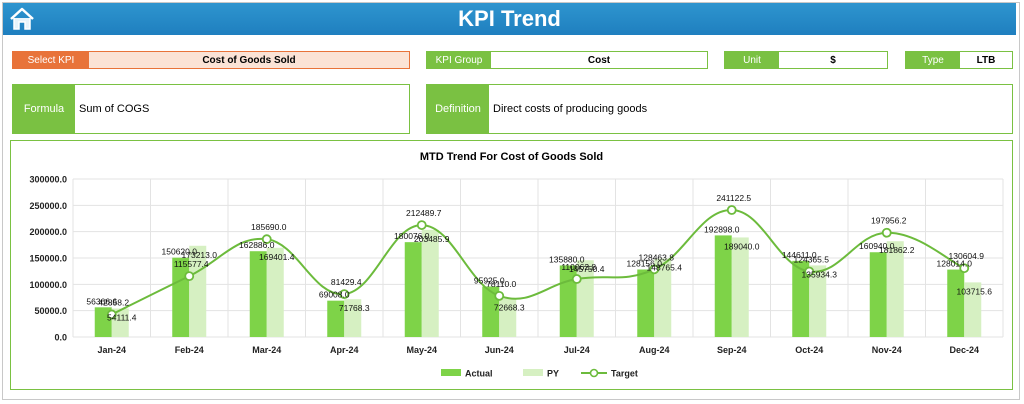 Image resolution: width=1024 pixels, height=404 pixels. Describe the element at coordinates (451, 372) in the screenshot. I see `legend-actual-swatch` at that location.